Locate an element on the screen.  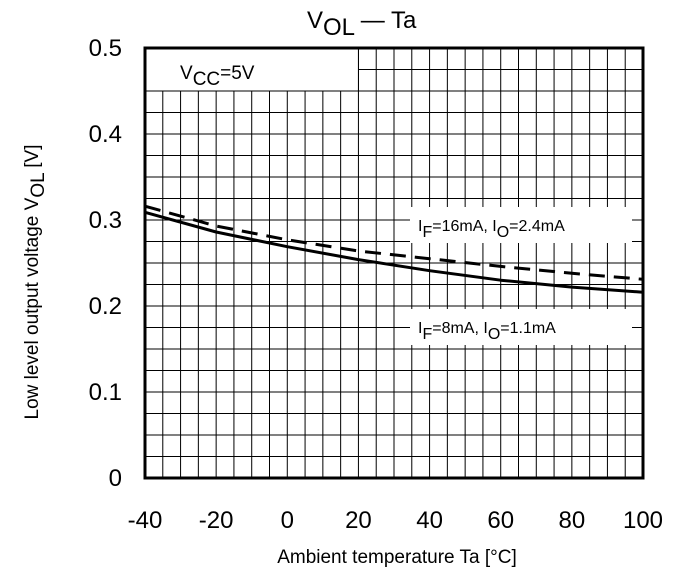
y-axis-label: Low level output voltage VOL [V] is located at coordinates (35, 282).